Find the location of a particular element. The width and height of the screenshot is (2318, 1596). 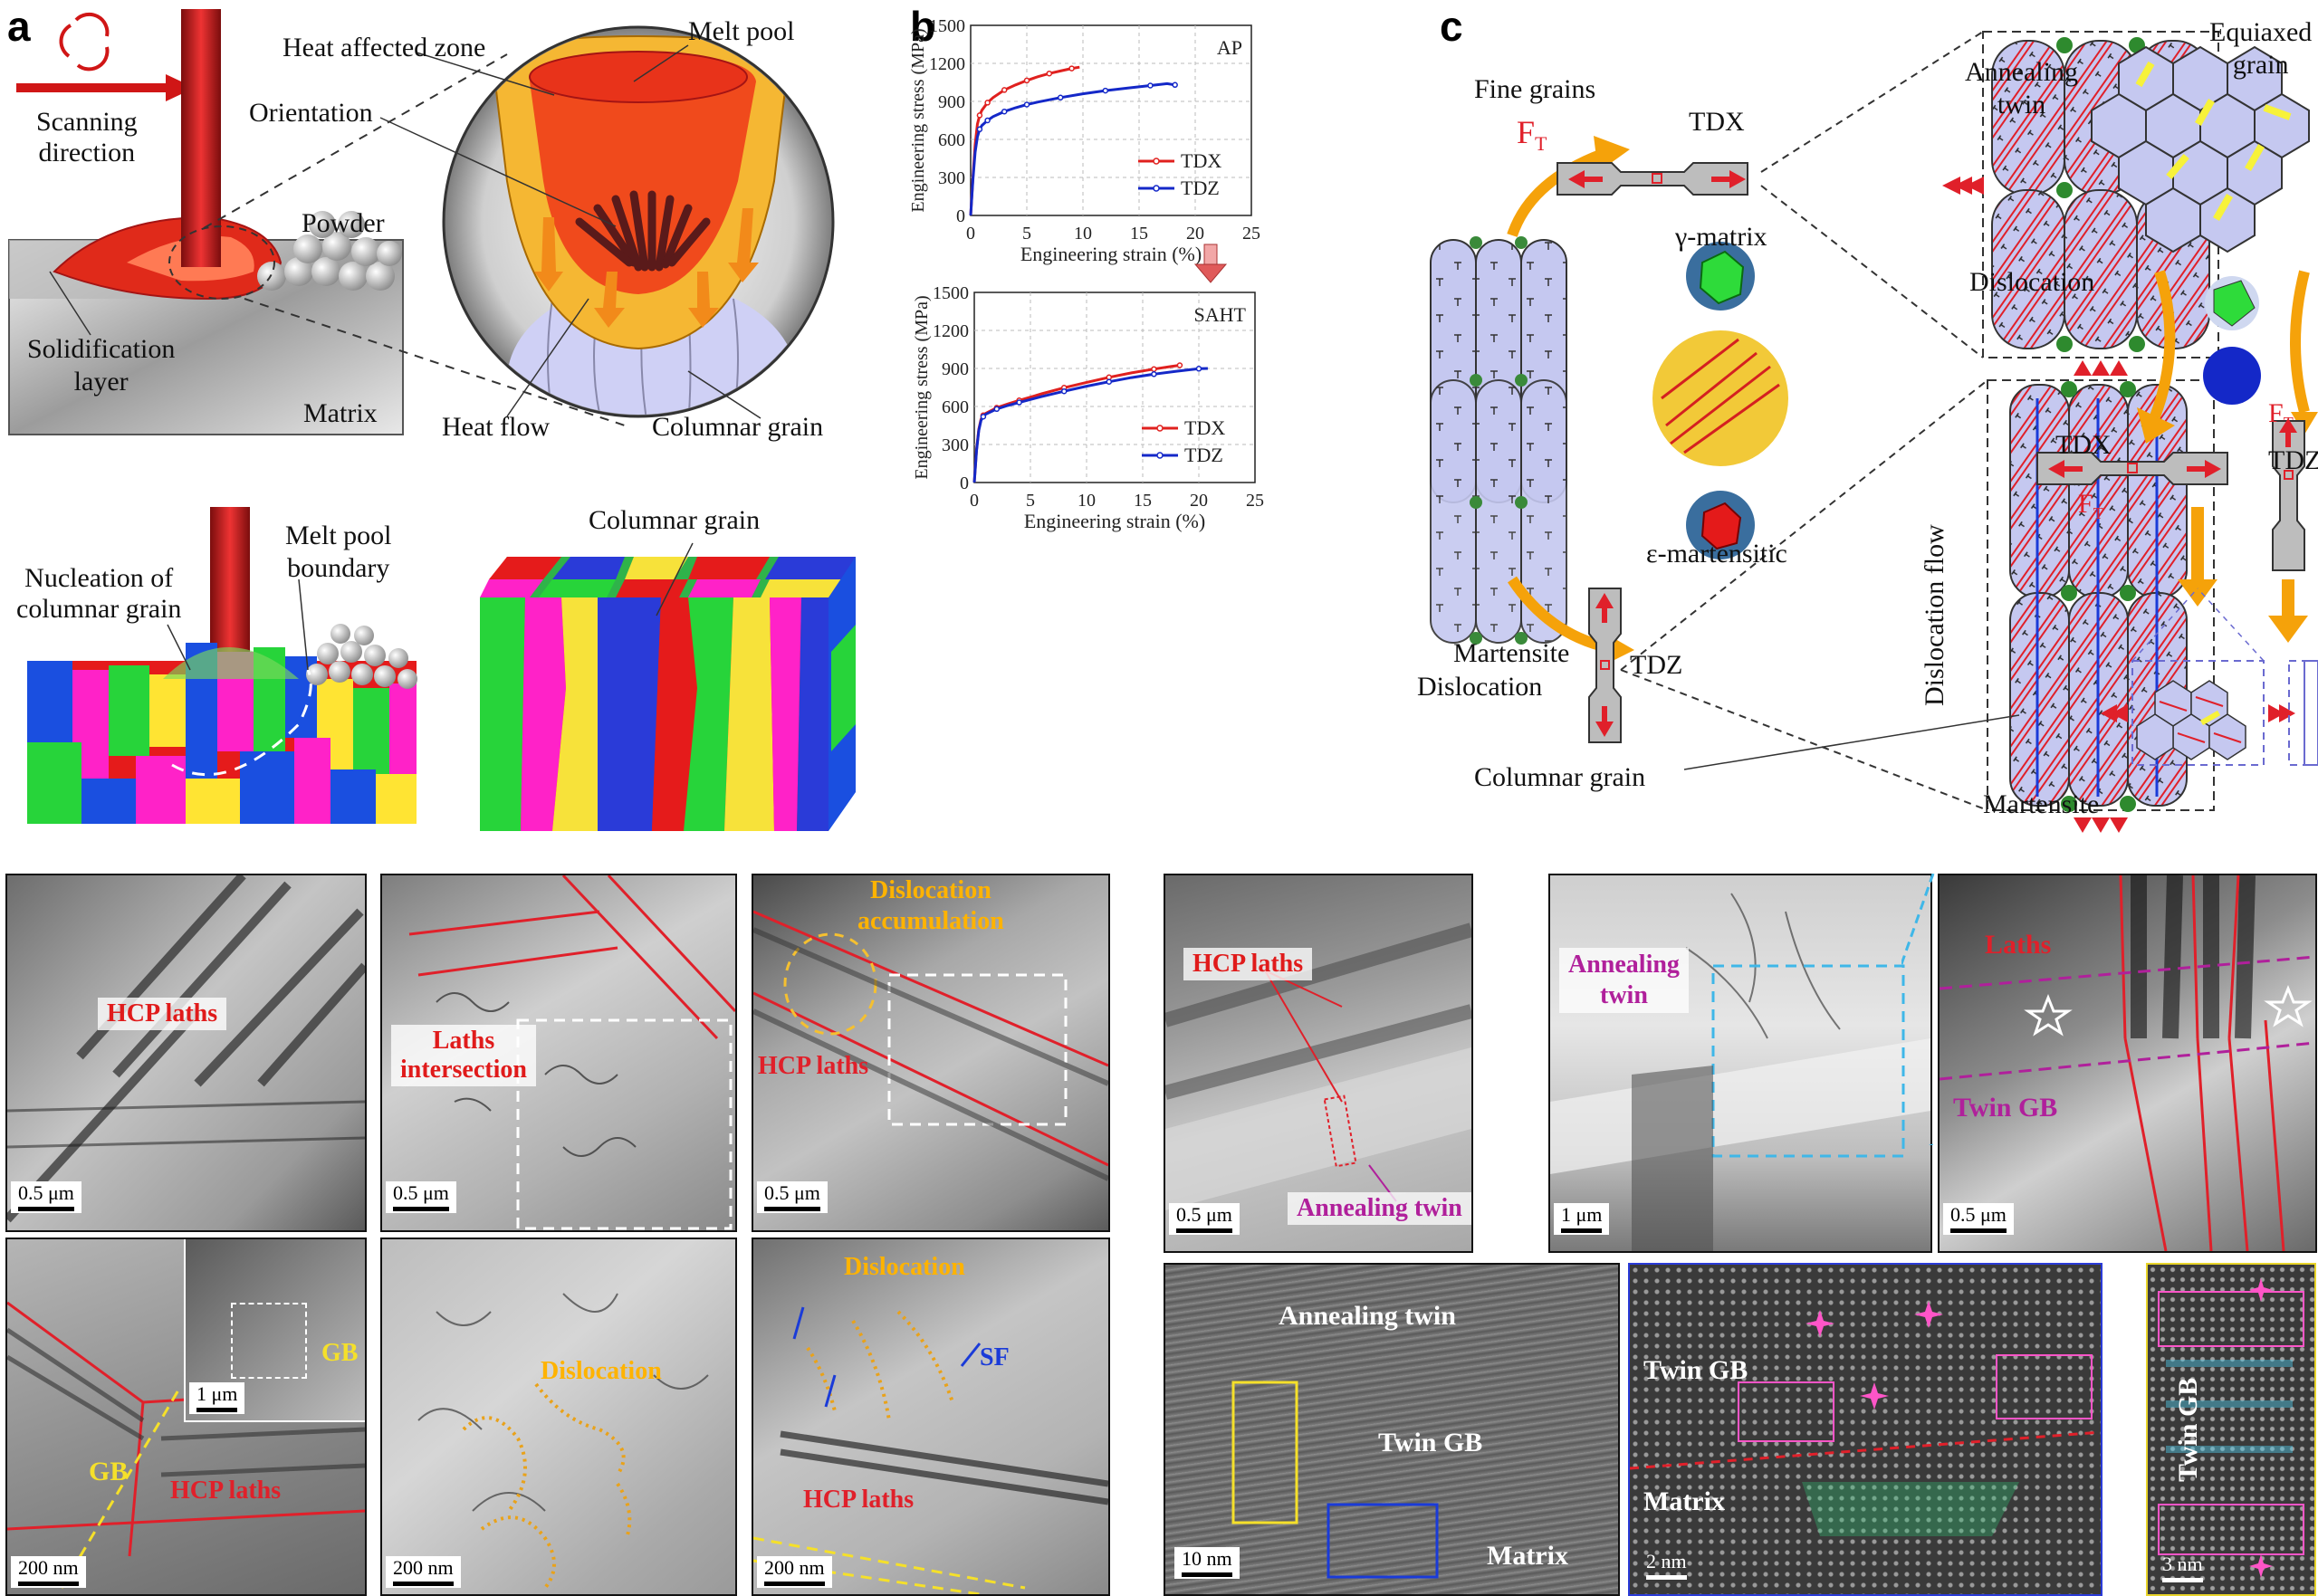

dislocation-label-right: Dislocation is located at coordinates (2032, 282).